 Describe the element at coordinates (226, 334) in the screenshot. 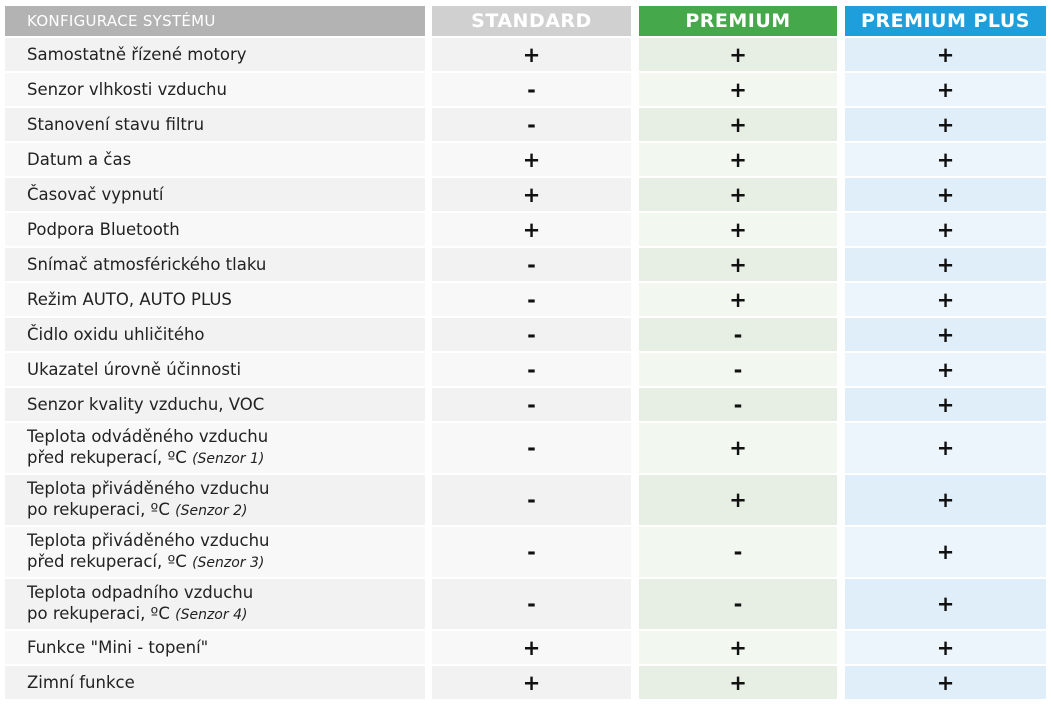

I see `label-line: Čidlo oxidu uhličitého` at that location.